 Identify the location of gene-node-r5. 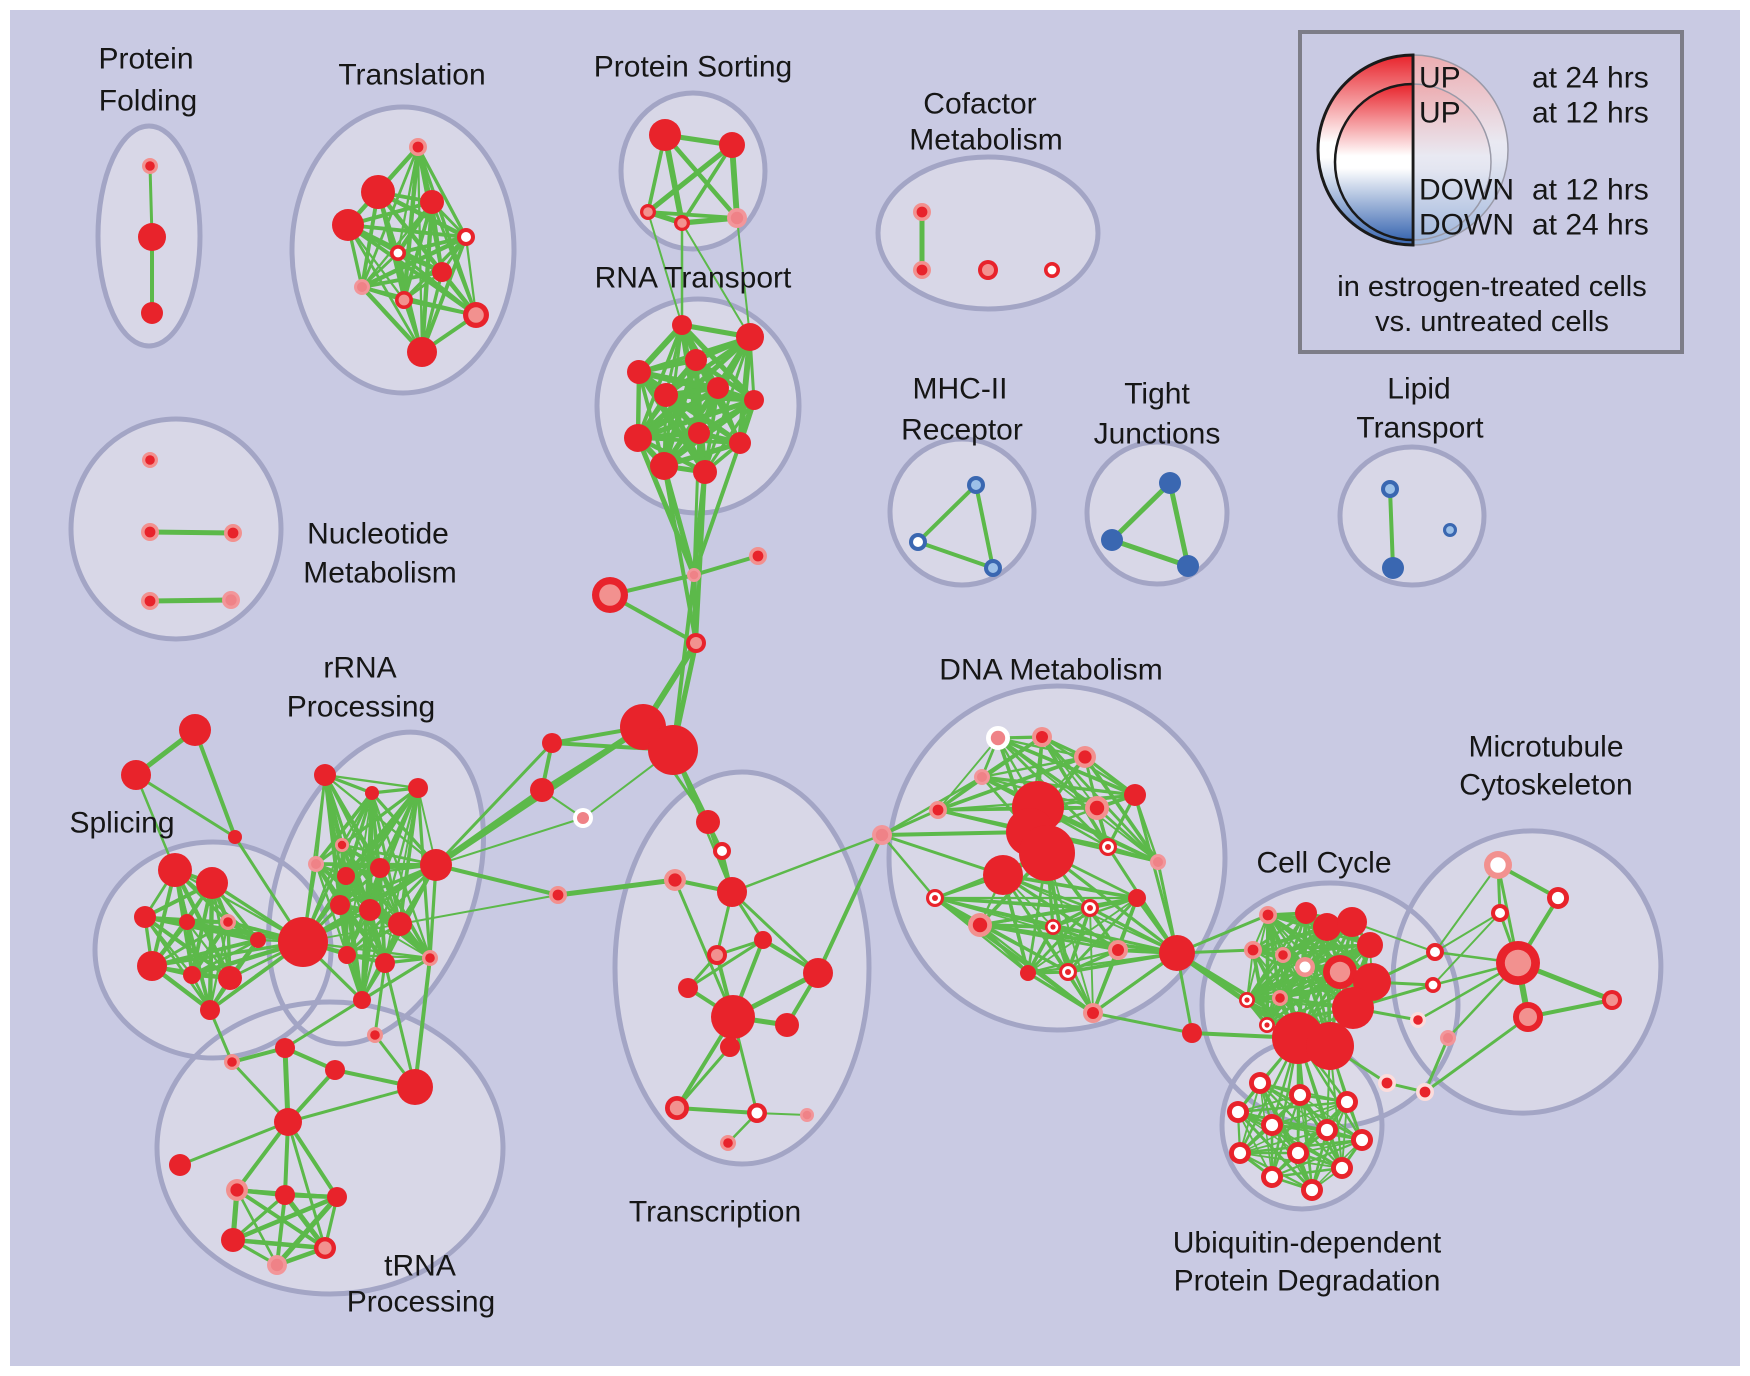
(718, 388).